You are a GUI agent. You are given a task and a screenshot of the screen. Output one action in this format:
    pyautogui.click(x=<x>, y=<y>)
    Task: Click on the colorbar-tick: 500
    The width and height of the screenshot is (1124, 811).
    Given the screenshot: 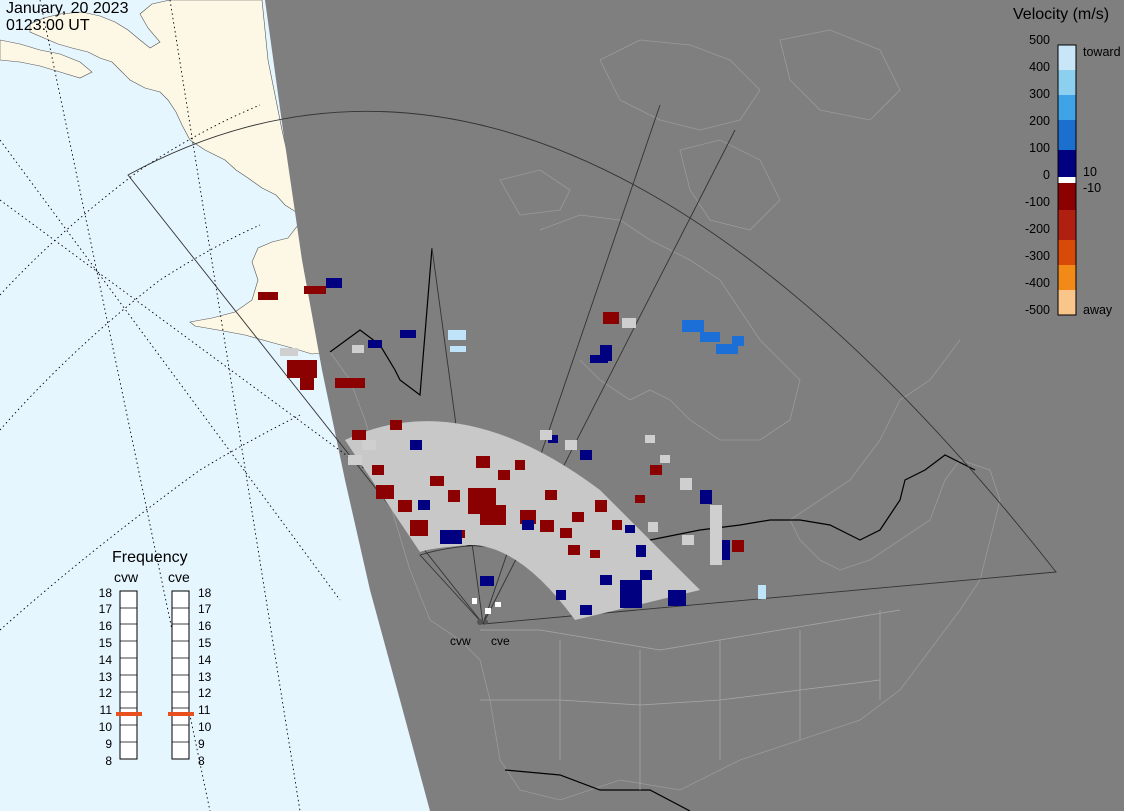 What is the action you would take?
    pyautogui.click(x=1039, y=40)
    